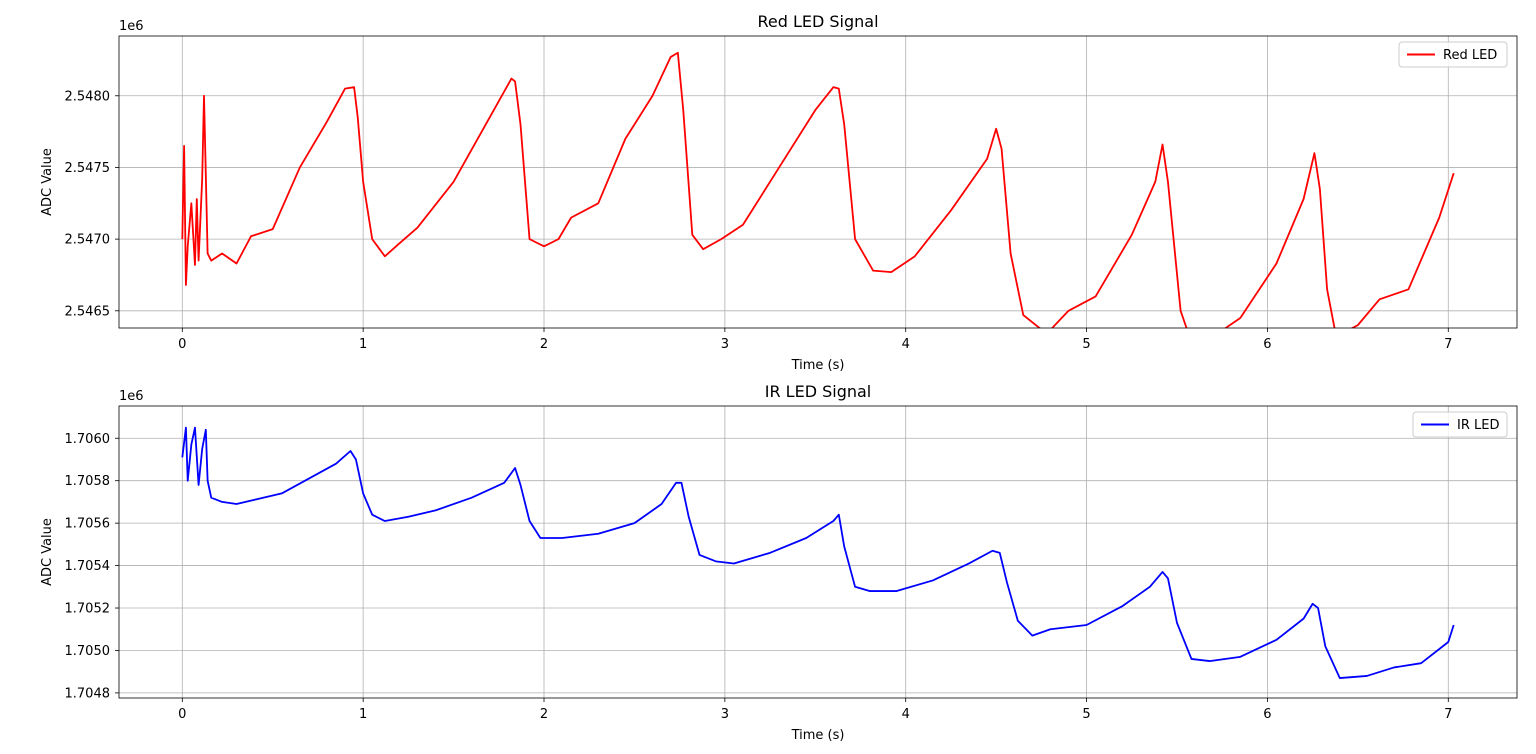 Image resolution: width=1536 pixels, height=754 pixels. Describe the element at coordinates (88, 311) in the screenshot. I see `y-tick-label: 2.5465` at that location.